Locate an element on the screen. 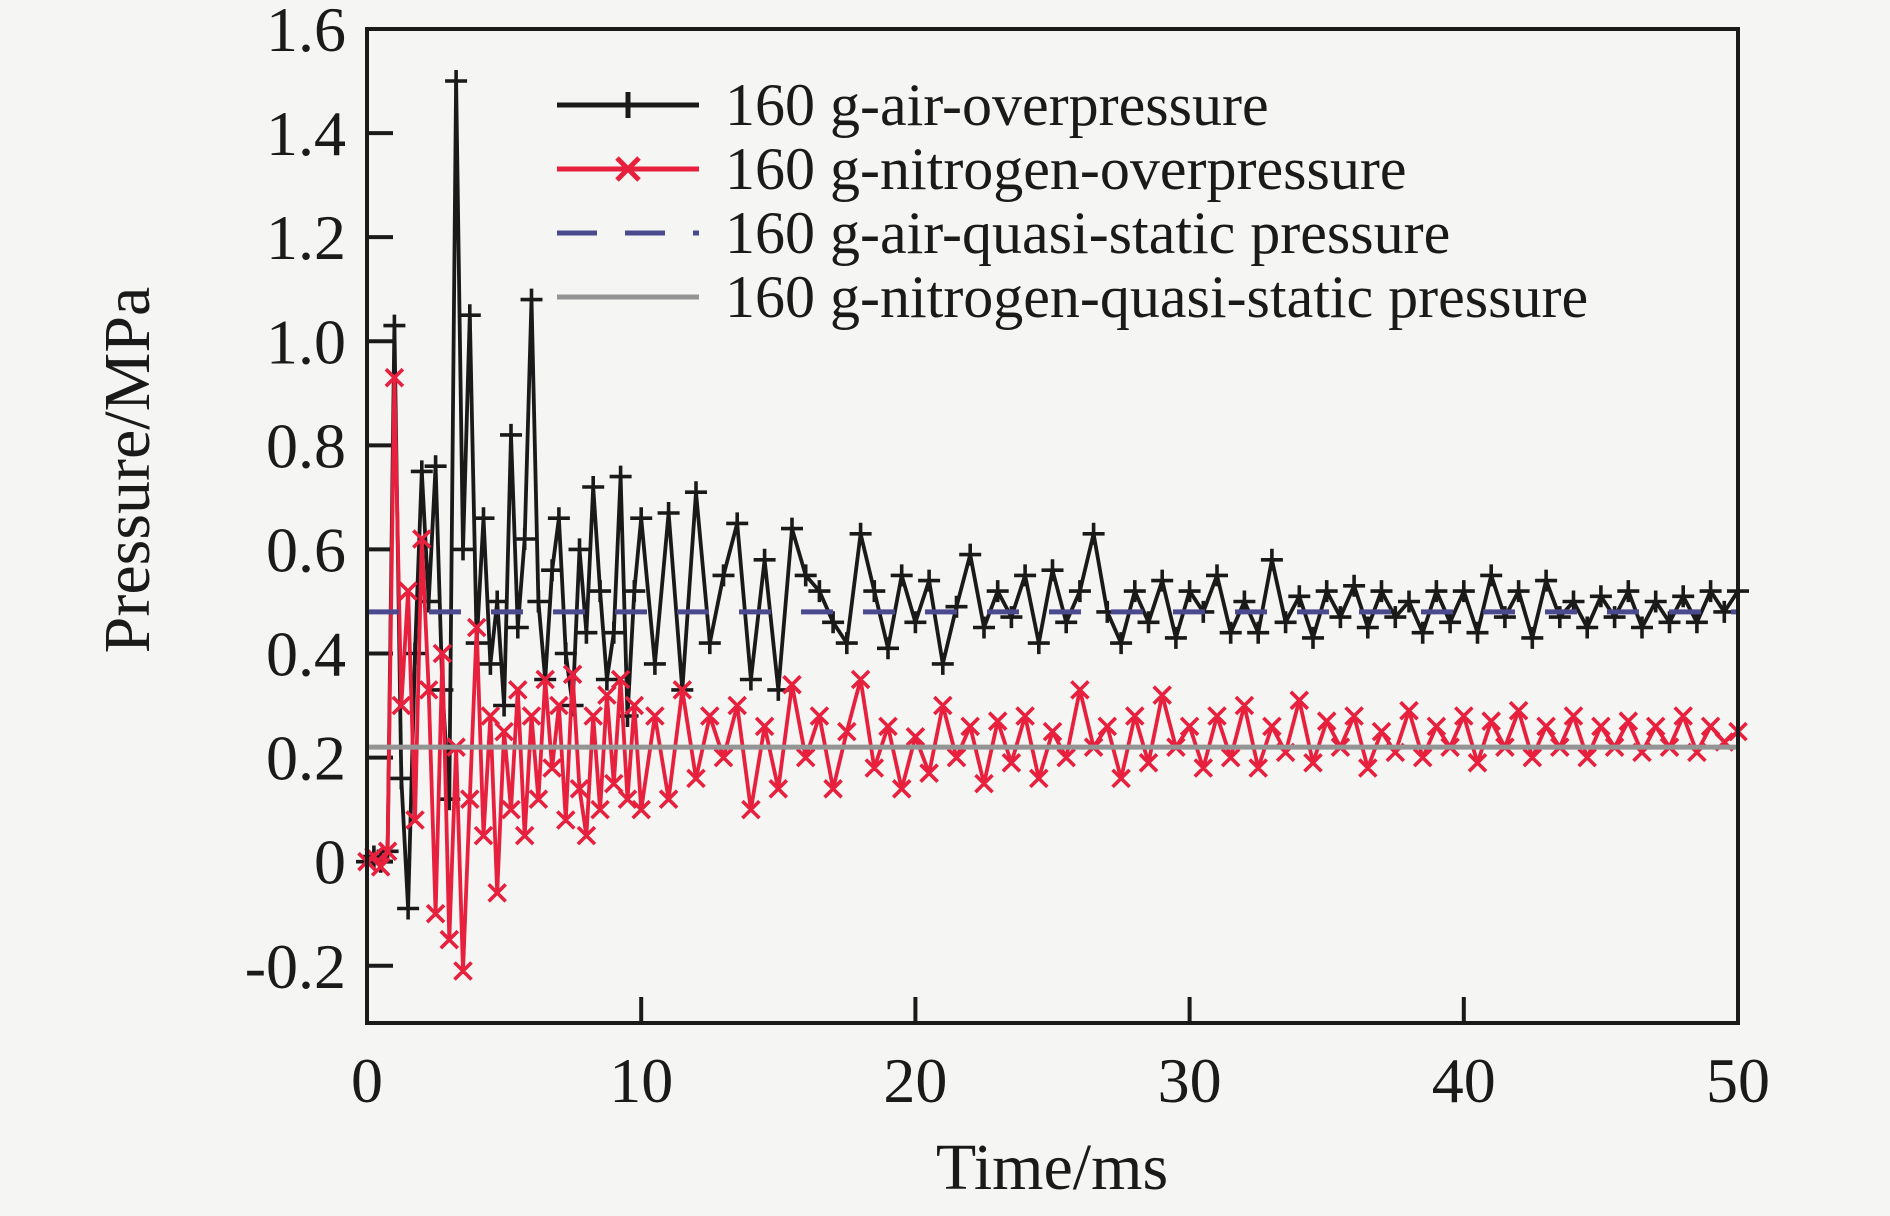  y-tick-label: 0.6 is located at coordinates (306, 549).